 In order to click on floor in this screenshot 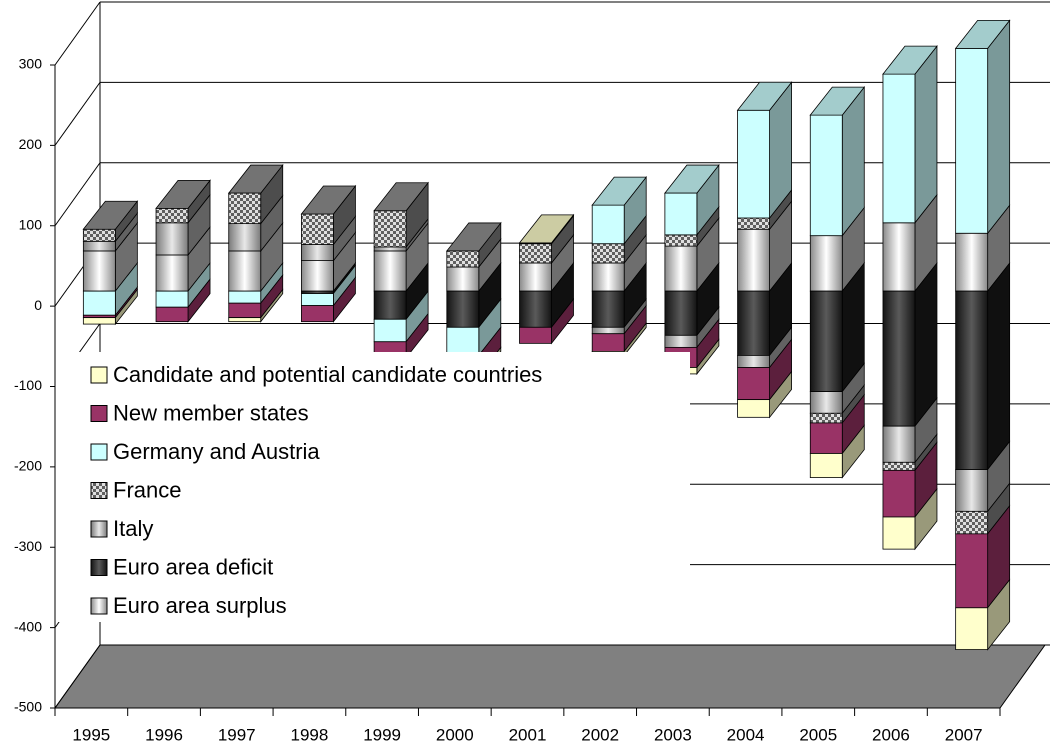, I will do `click(550, 676)`.